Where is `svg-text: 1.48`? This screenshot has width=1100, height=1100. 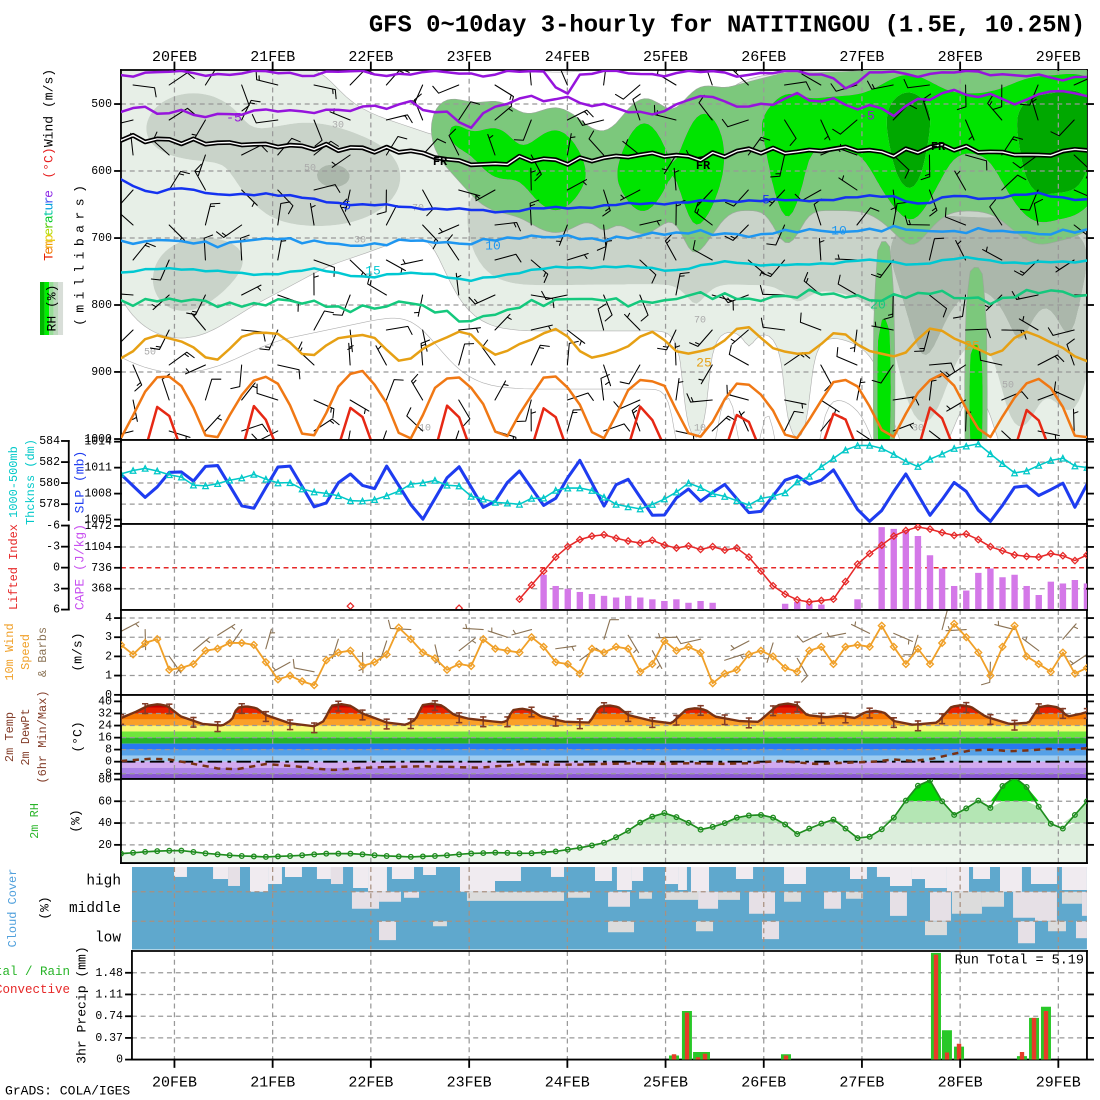 svg-text: 1.48 is located at coordinates (109, 973).